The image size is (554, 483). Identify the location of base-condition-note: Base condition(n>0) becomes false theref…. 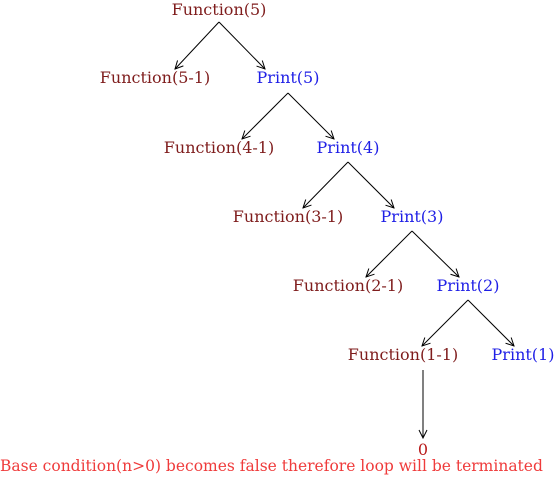
(271, 466).